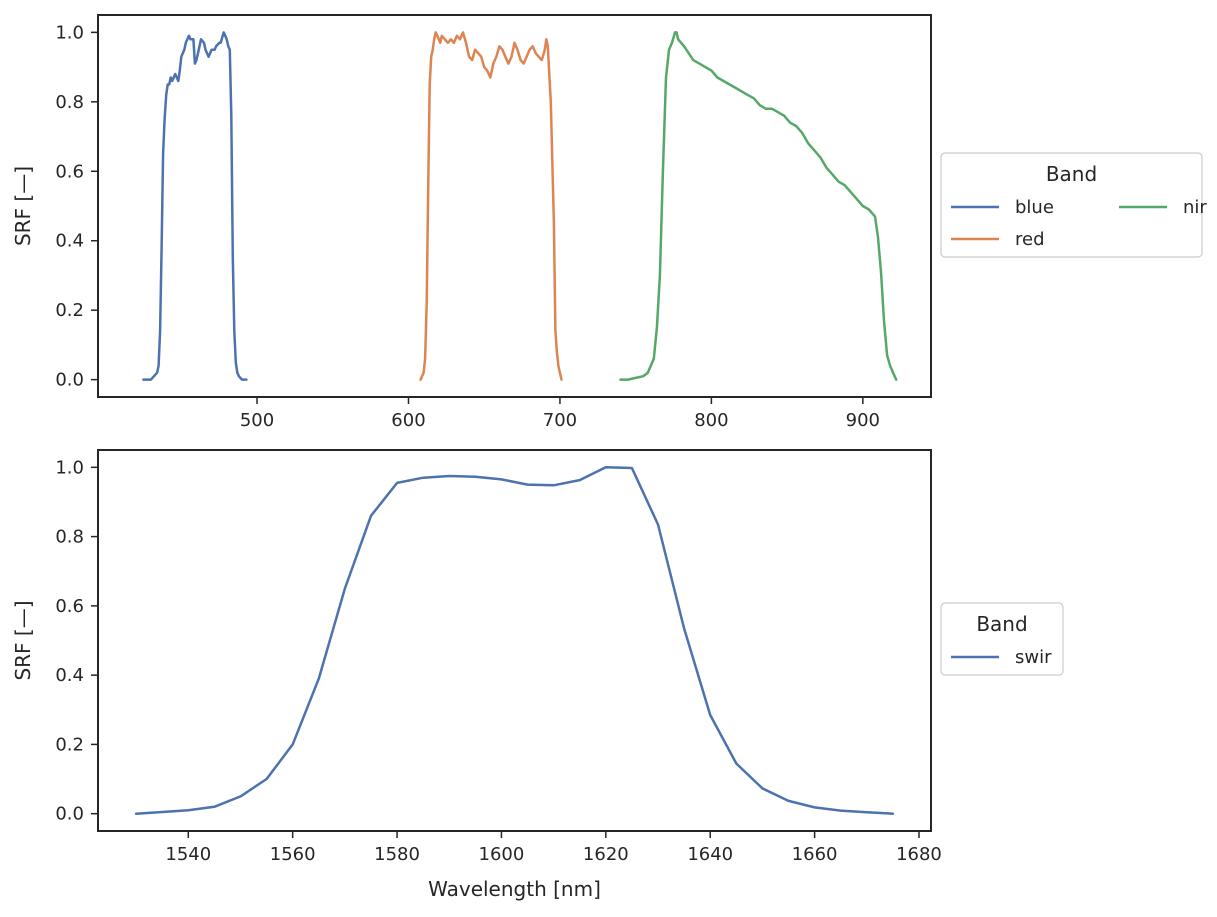 The height and width of the screenshot is (917, 1217). I want to click on bottom-y-axis-label: SRF [—], so click(23, 640).